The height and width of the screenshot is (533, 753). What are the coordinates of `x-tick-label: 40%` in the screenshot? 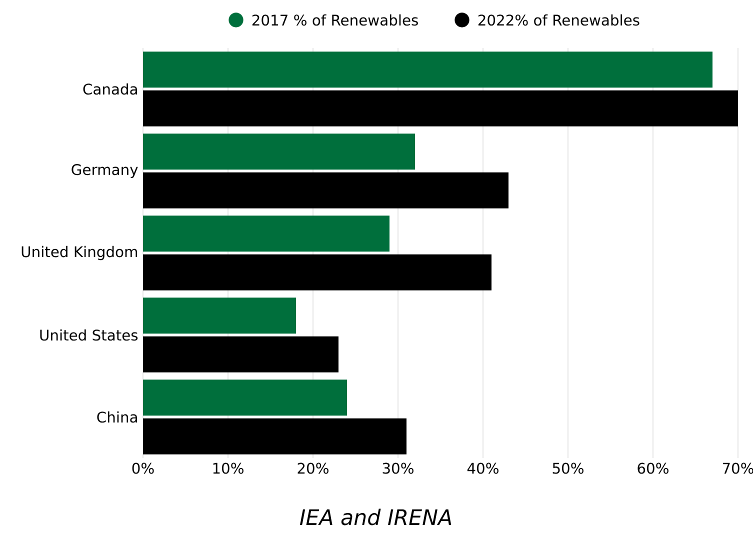 It's located at (482, 468).